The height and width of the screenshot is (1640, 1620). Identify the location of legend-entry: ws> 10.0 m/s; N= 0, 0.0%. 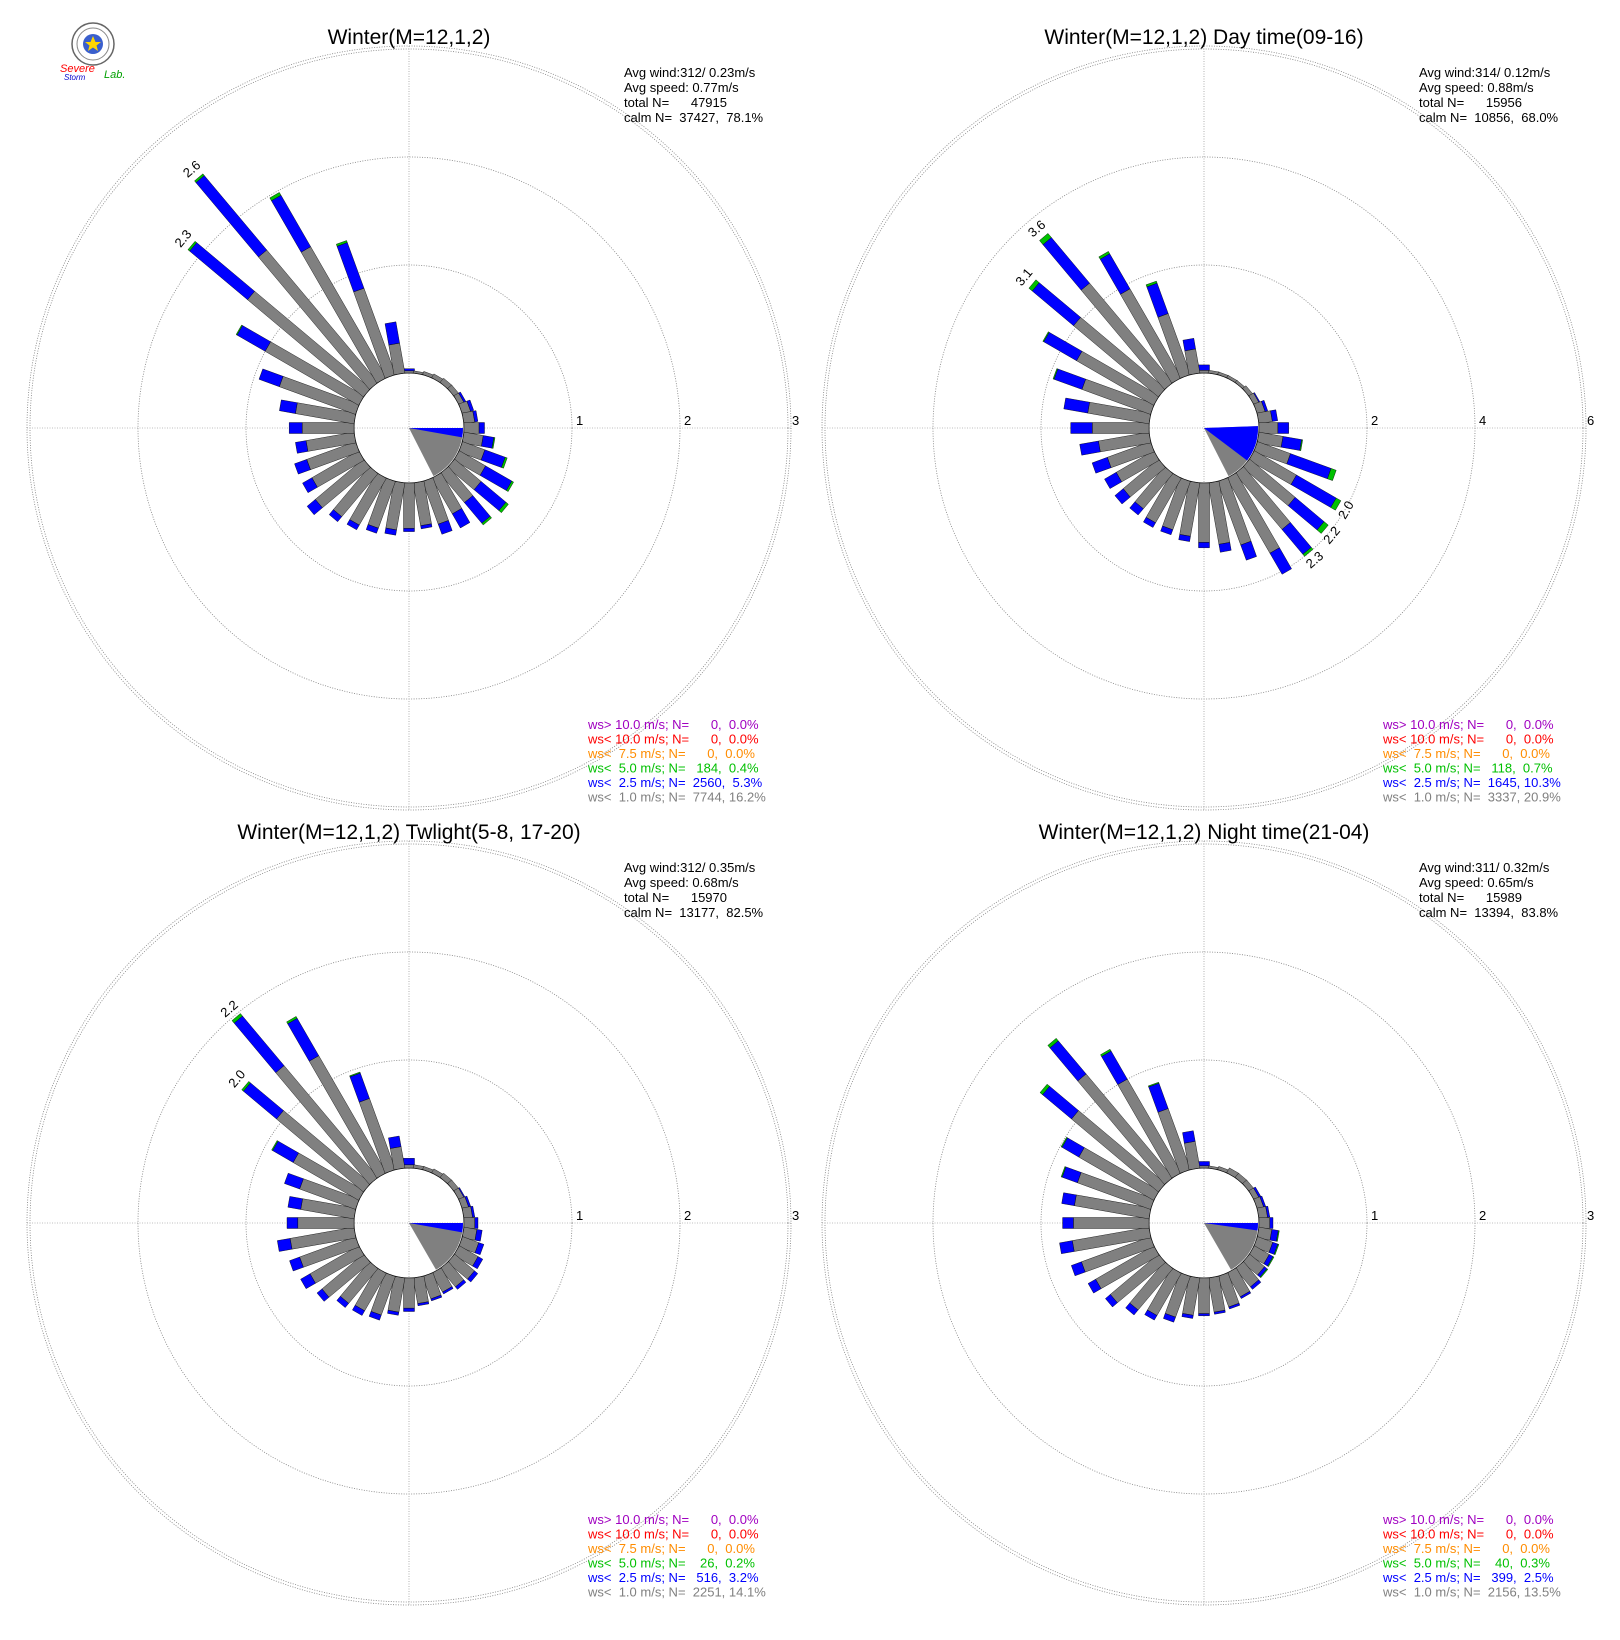
(673, 724).